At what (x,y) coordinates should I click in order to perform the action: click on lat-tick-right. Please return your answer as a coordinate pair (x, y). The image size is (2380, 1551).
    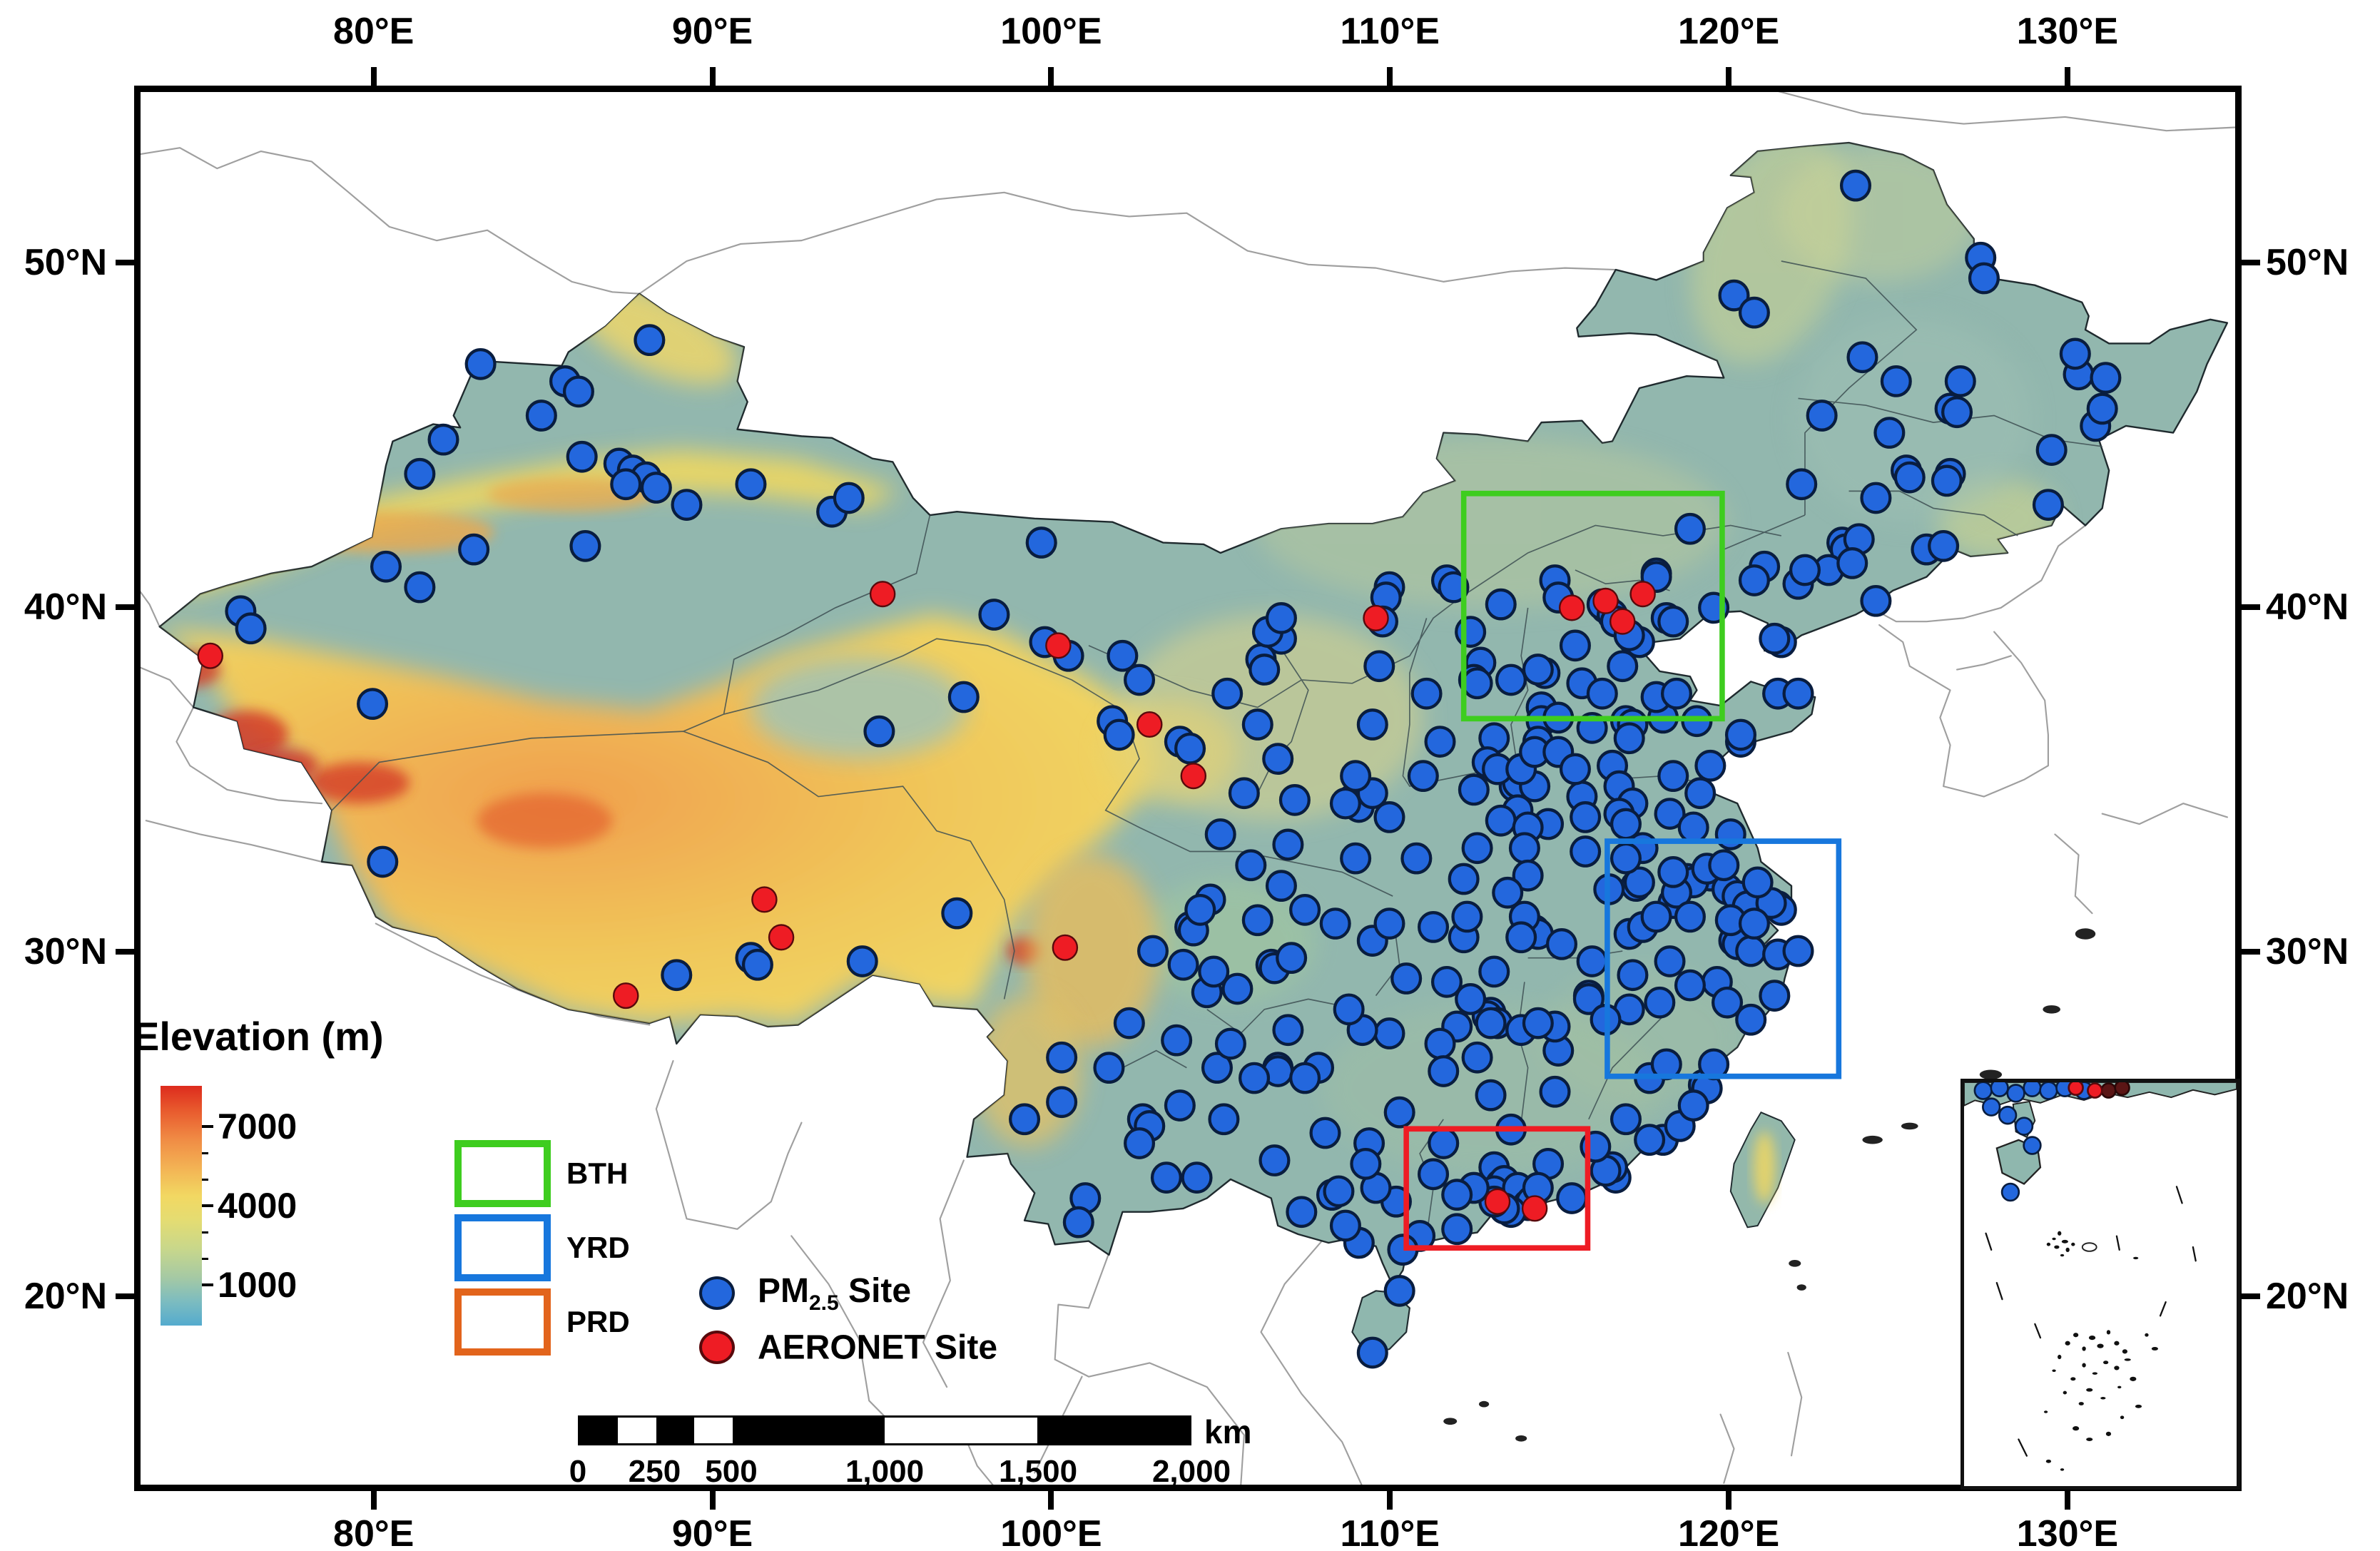
    Looking at the image, I should click on (2251, 952).